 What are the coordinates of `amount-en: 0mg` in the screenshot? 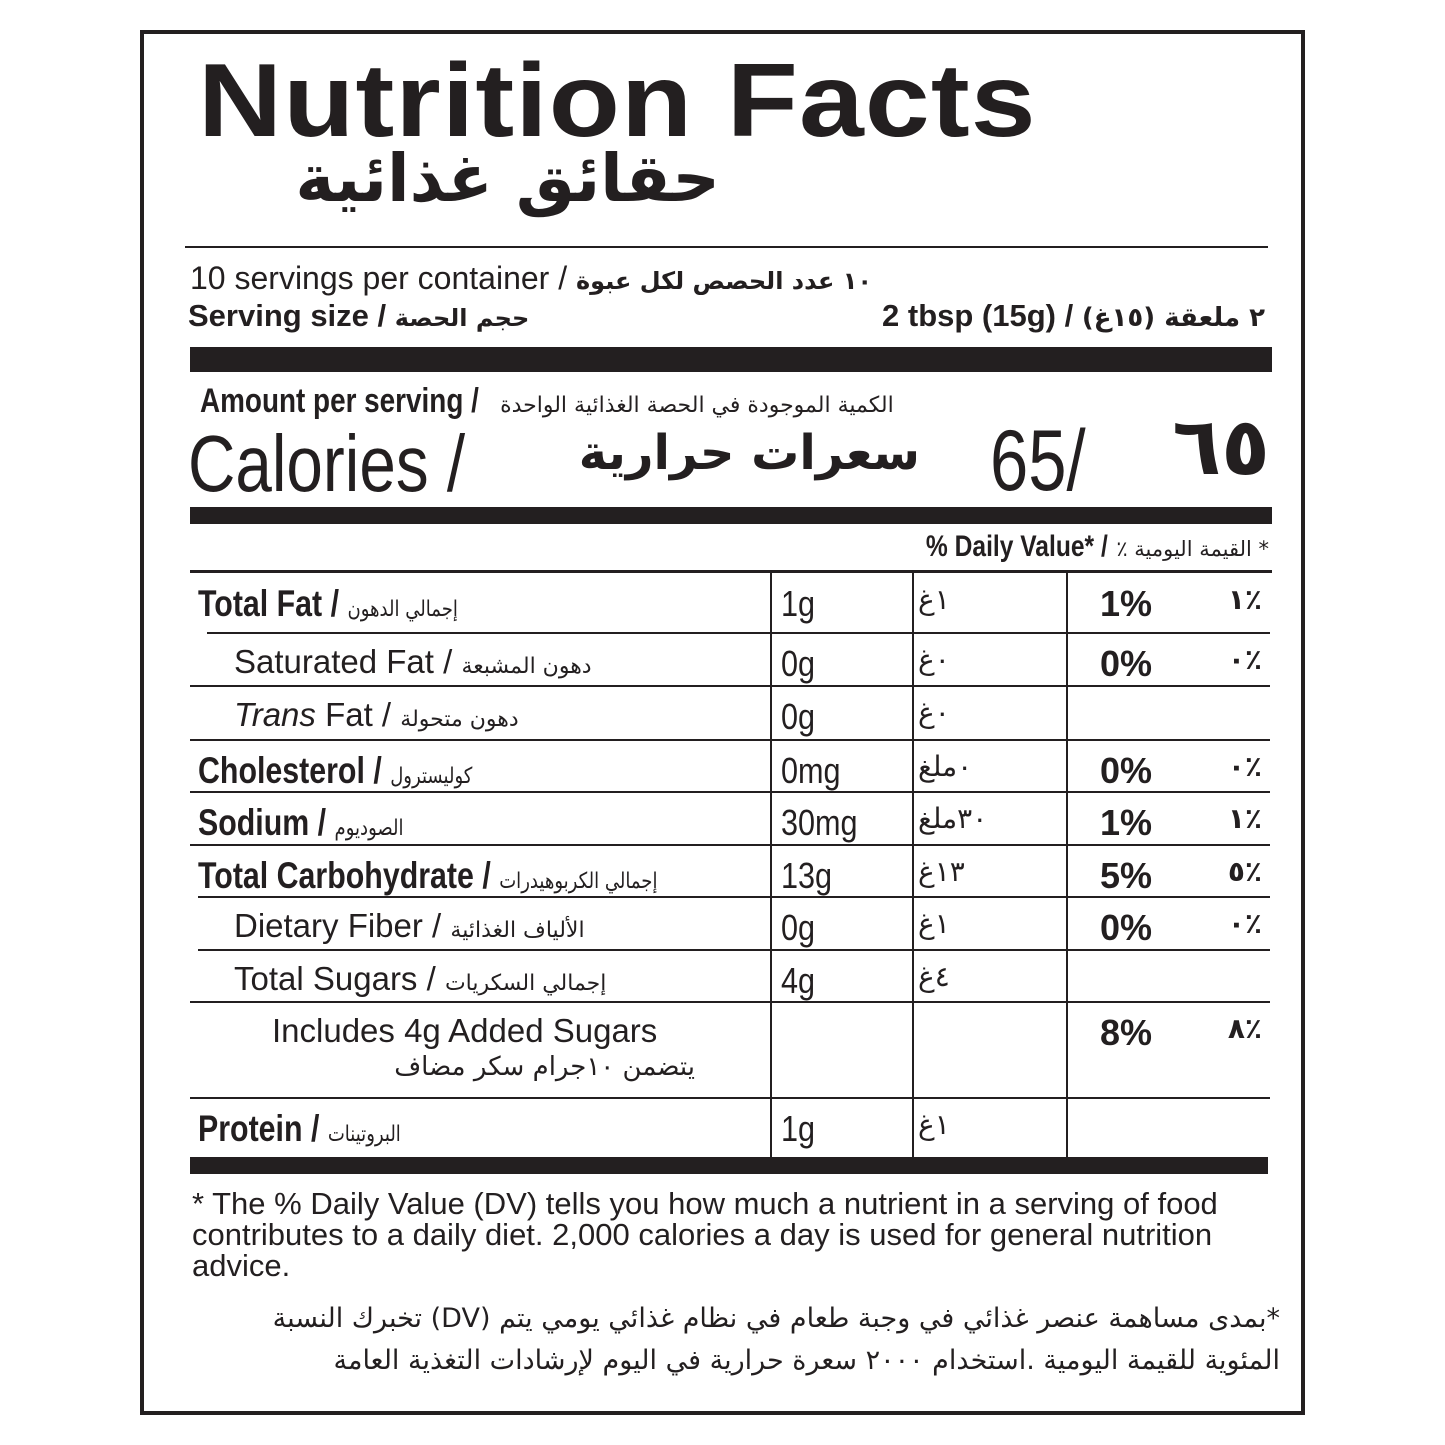 It's located at (811, 770).